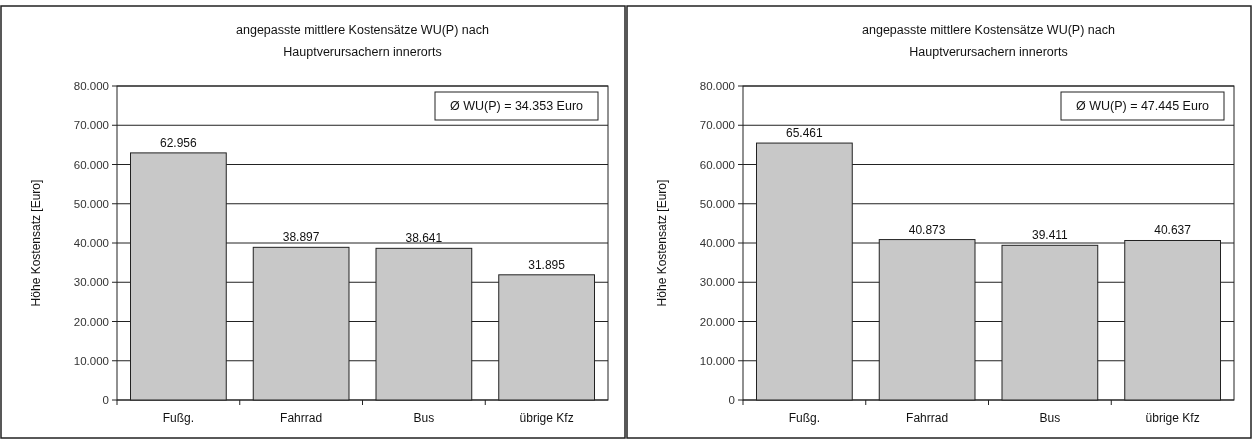  I want to click on data-label: 65.461, so click(805, 133).